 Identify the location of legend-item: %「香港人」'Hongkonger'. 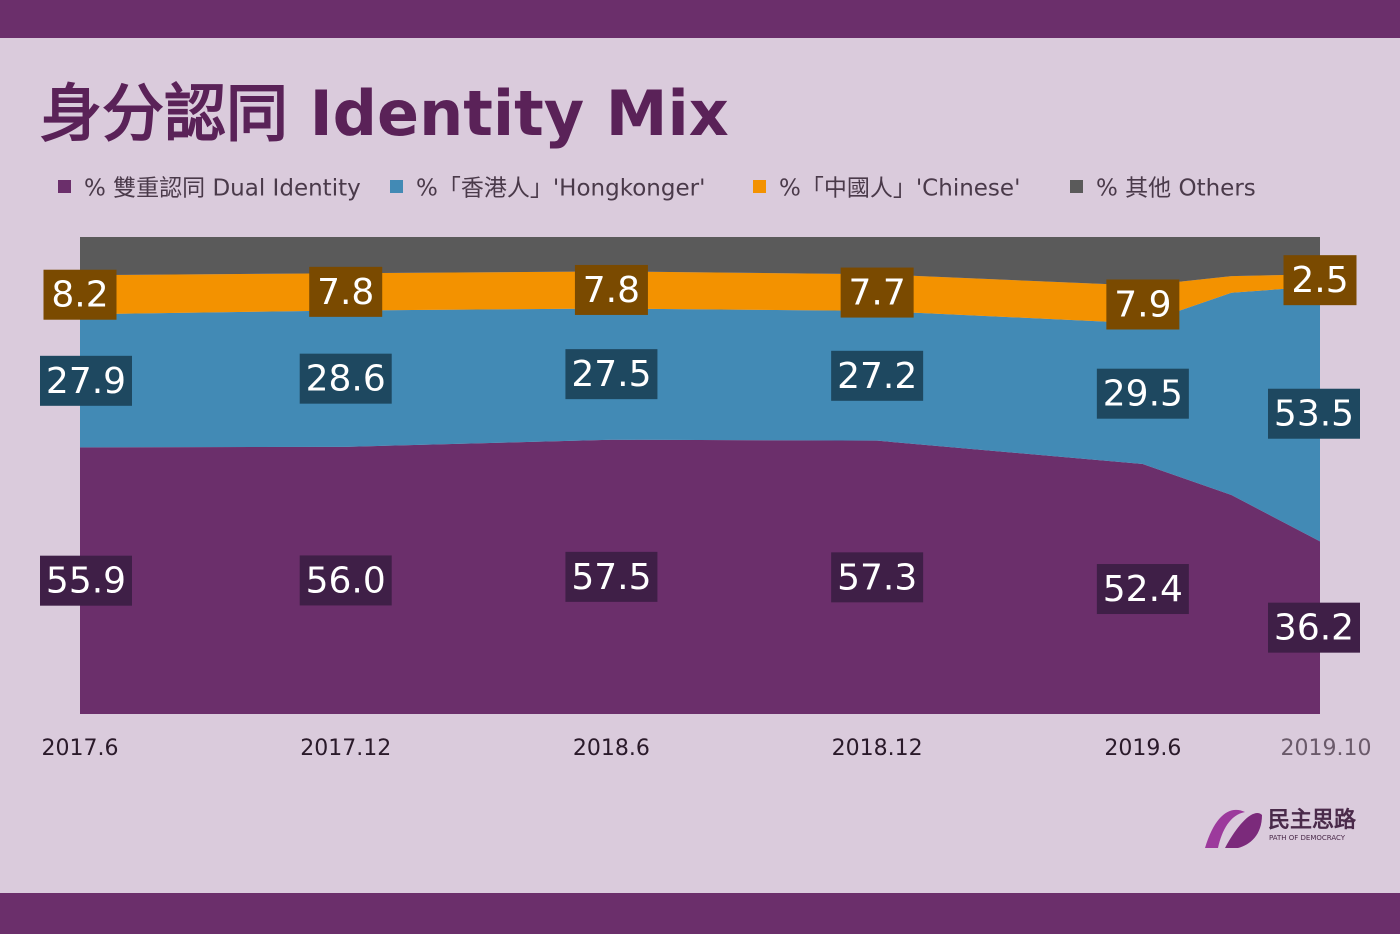
(547, 189).